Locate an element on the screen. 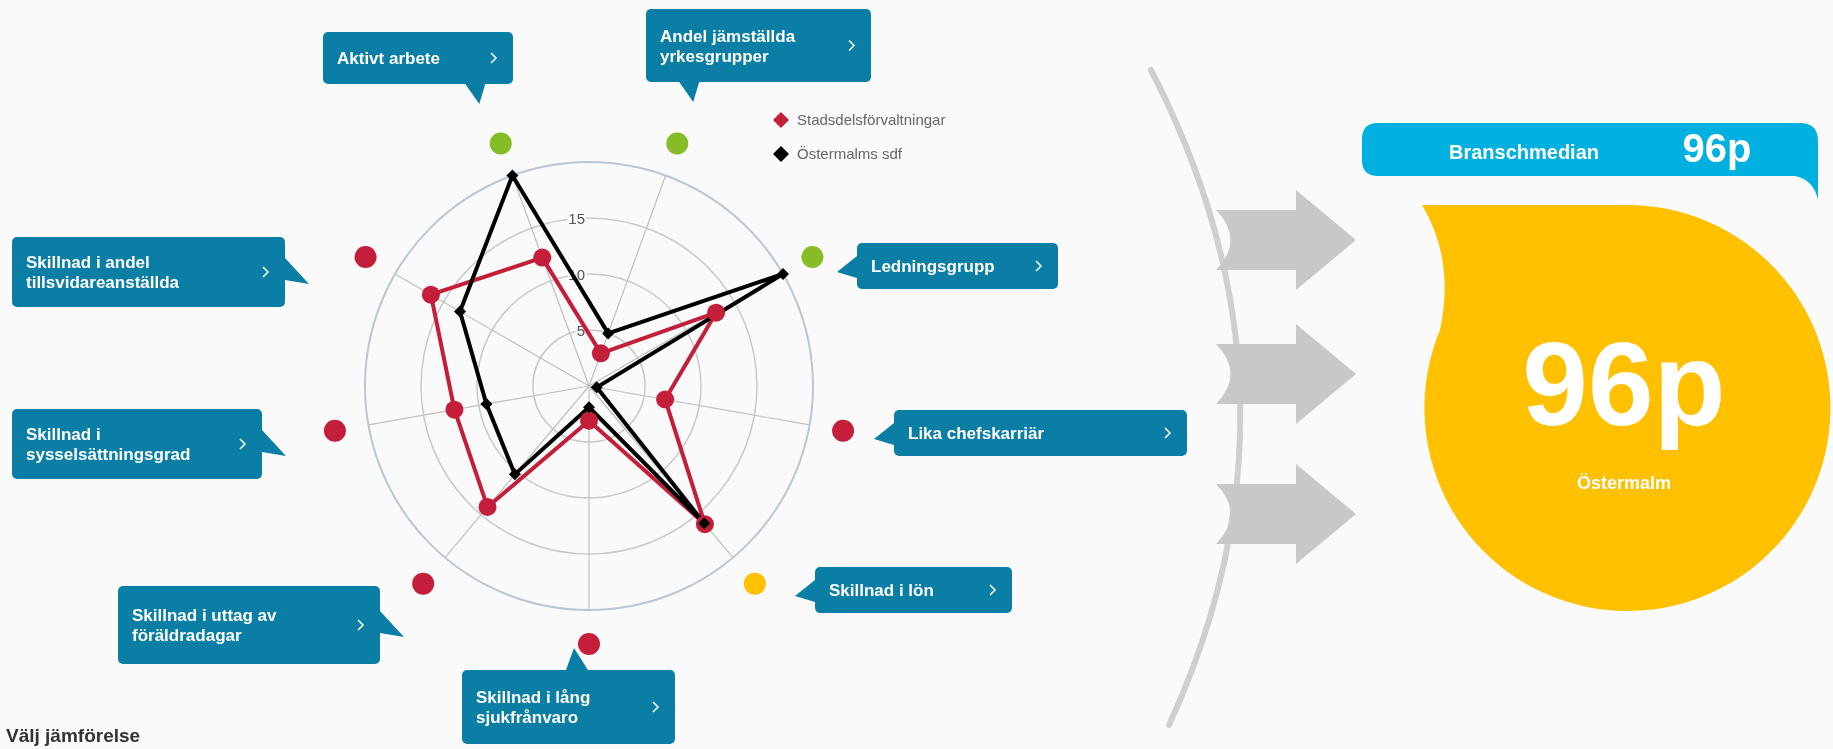 Image resolution: width=1833 pixels, height=749 pixels. text: Branschmedian is located at coordinates (1524, 152).